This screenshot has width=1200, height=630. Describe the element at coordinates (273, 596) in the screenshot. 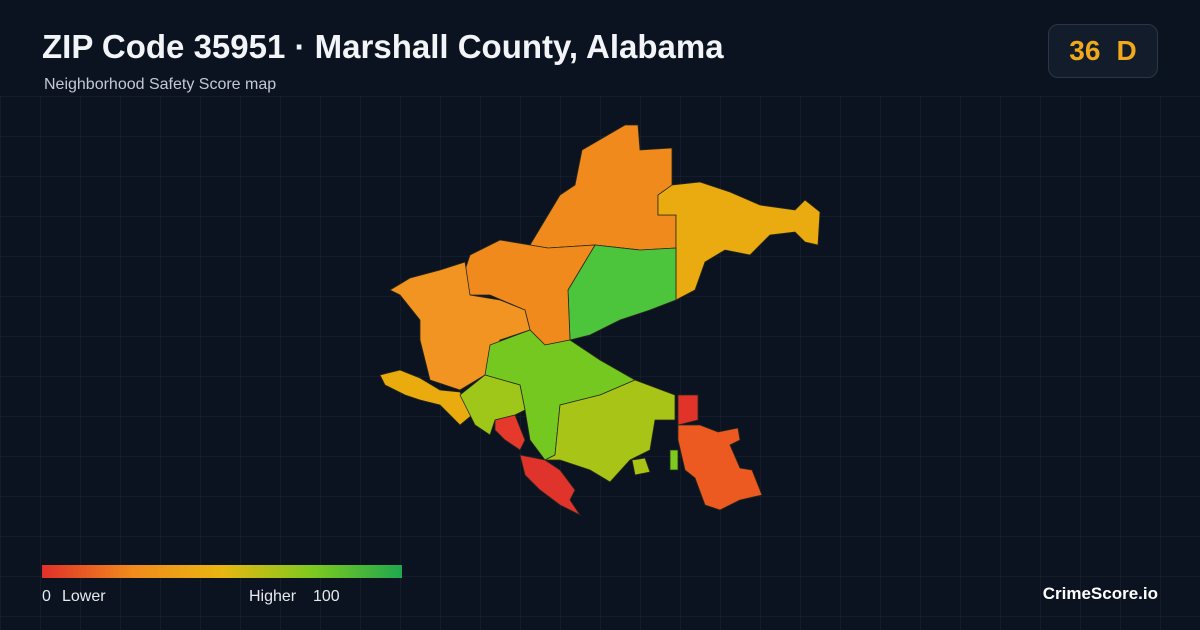

I see `legend-max-label: Higher` at that location.